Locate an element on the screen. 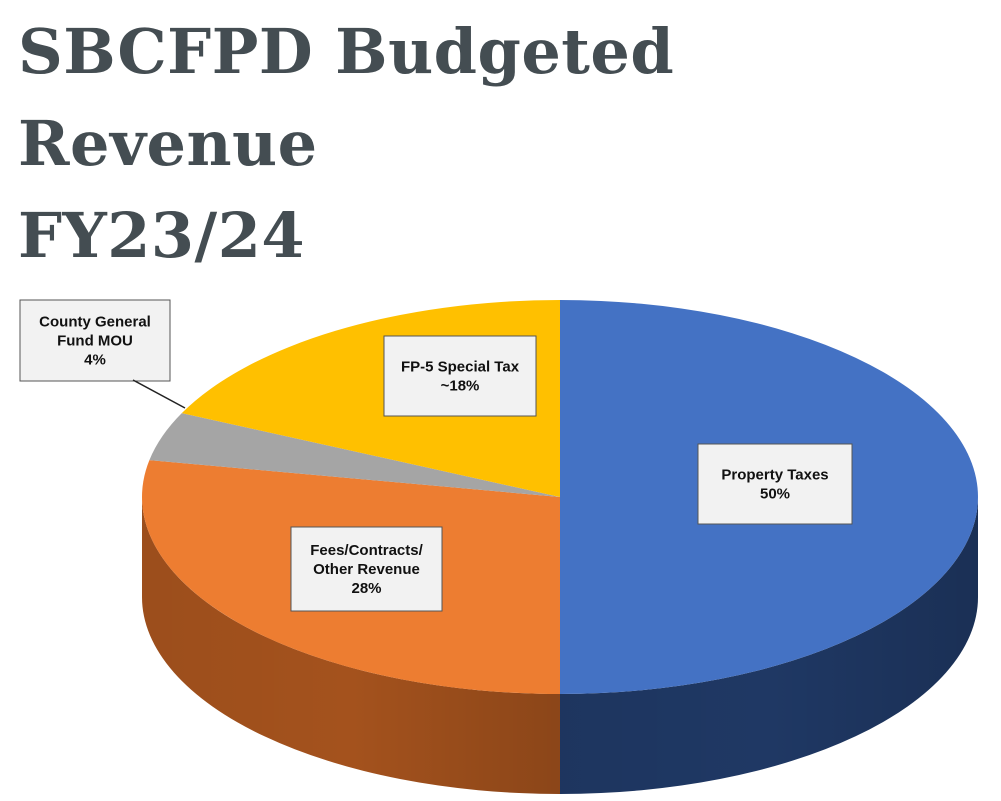  data-label-county-general-line-2: Fund MOU is located at coordinates (95, 341).